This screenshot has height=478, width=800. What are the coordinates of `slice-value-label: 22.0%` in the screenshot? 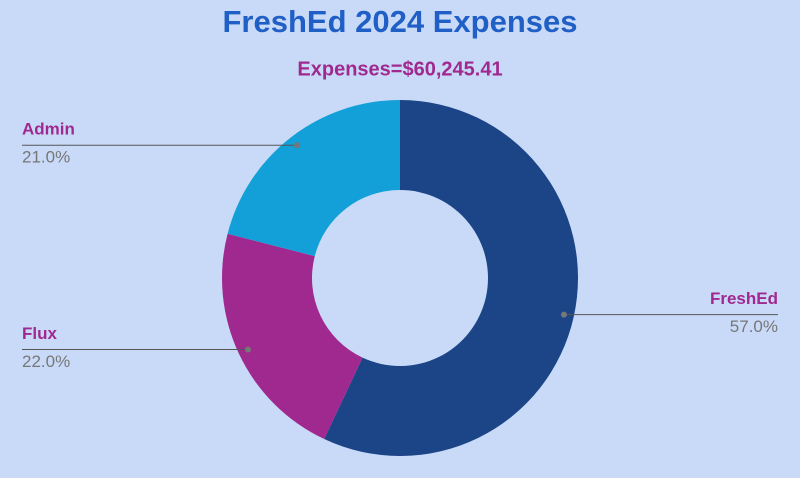 It's located at (46, 361).